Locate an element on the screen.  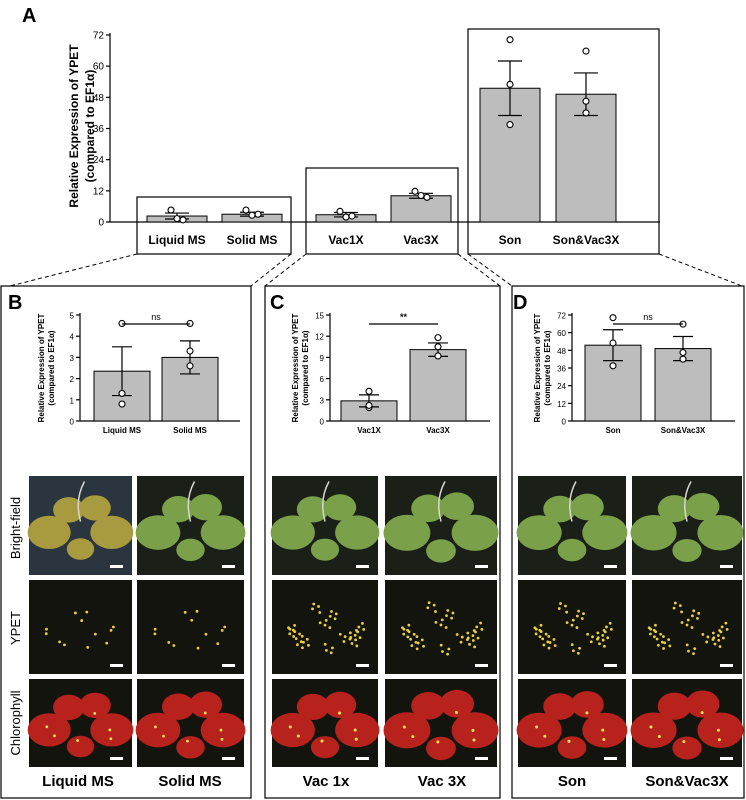
y-tick-label-b: 5 is located at coordinates (72, 316).